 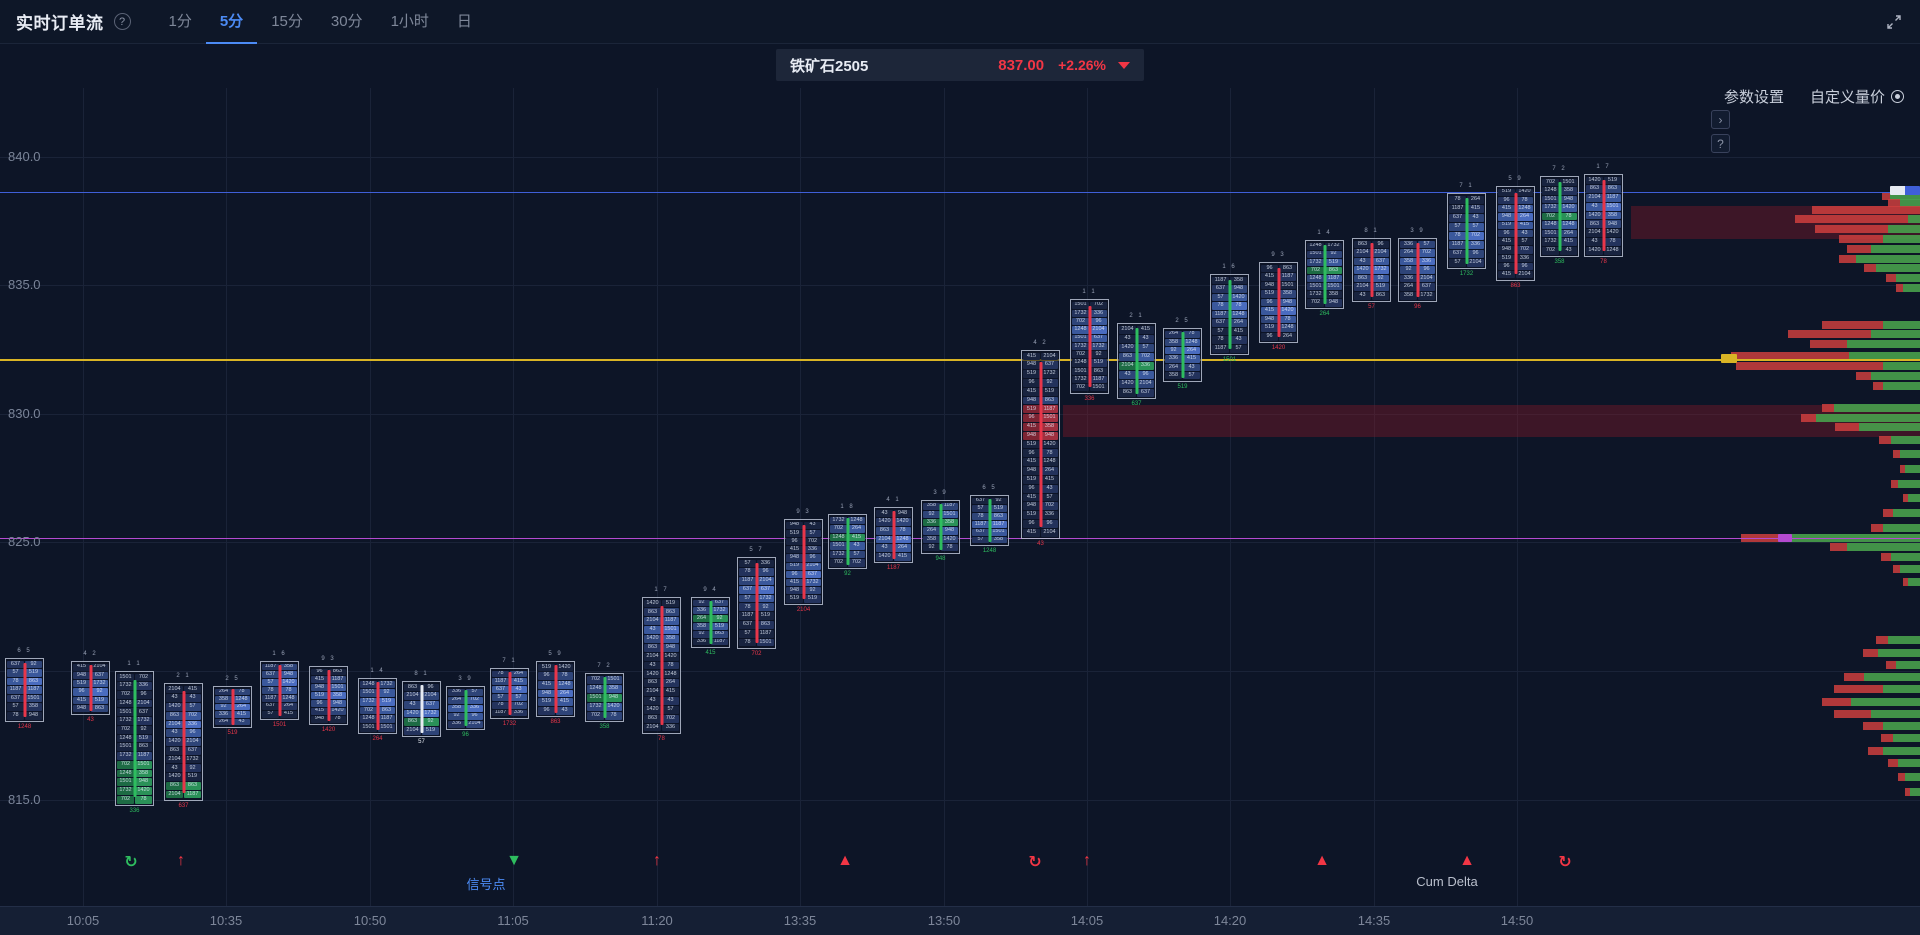 What do you see at coordinates (1559, 262) in the screenshot?
I see `candle-delta-value: 358` at bounding box center [1559, 262].